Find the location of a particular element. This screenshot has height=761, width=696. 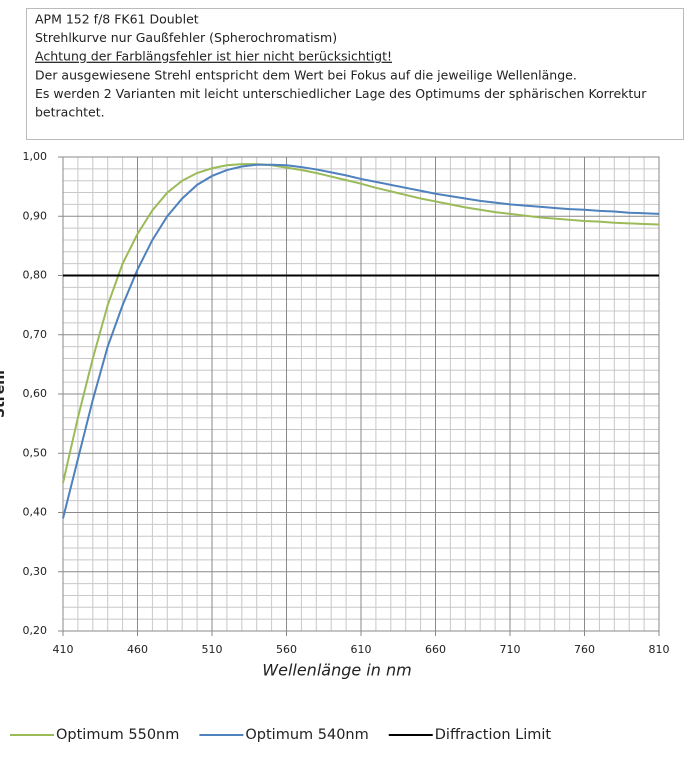

y-tick-label: 0,50 is located at coordinates (35, 452).